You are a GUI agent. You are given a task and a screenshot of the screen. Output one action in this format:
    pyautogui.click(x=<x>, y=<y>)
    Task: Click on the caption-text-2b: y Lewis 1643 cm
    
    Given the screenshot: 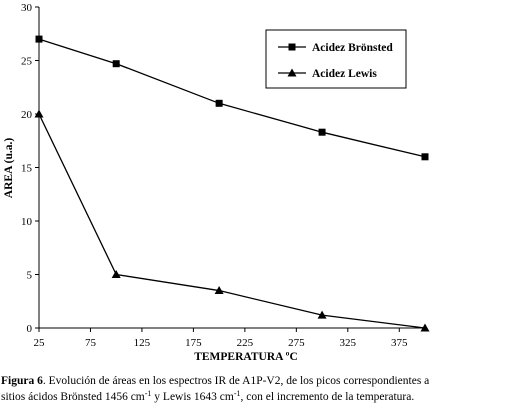 What is the action you would take?
    pyautogui.click(x=192, y=397)
    